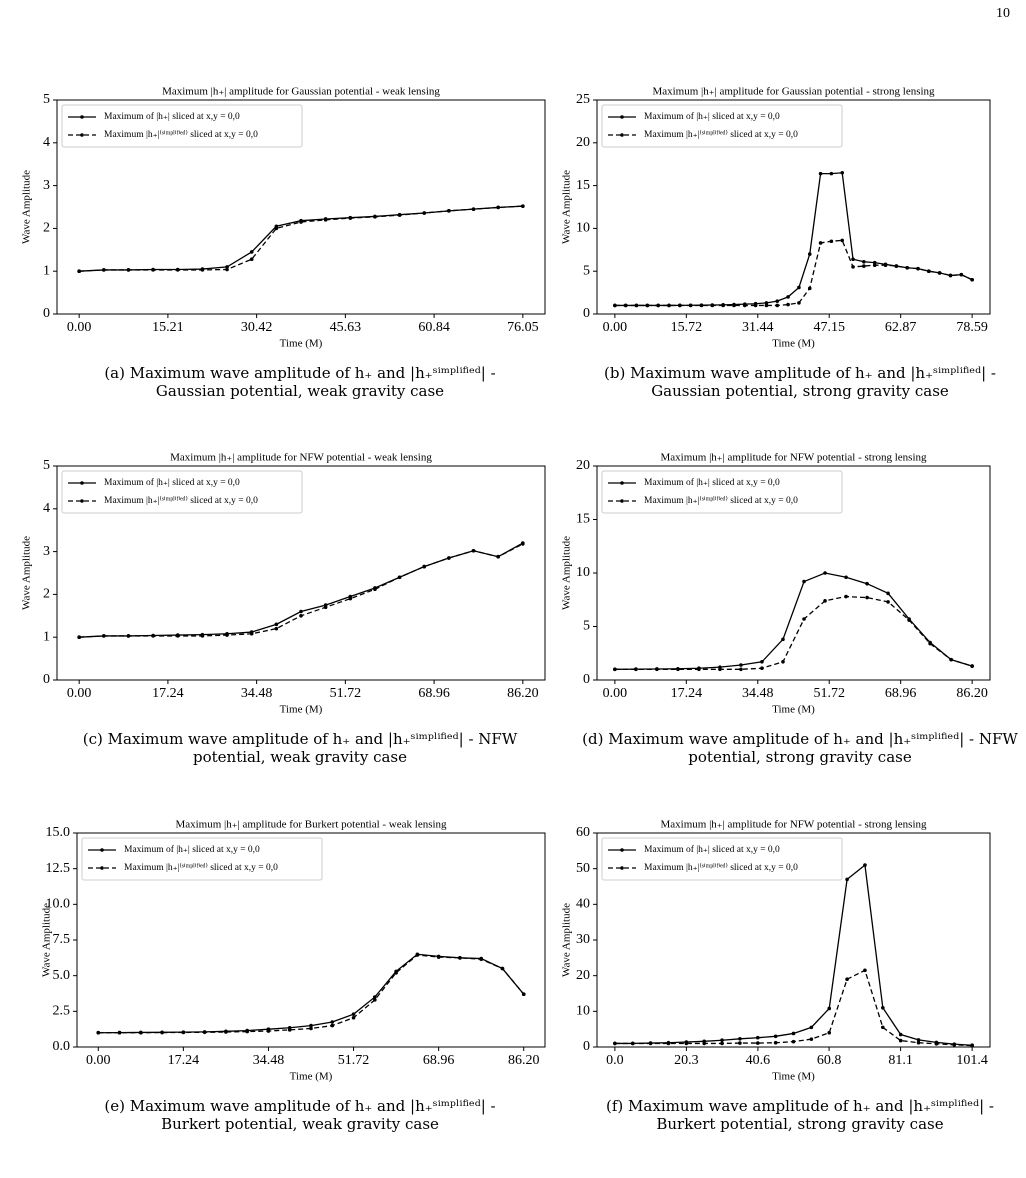 Image resolution: width=1026 pixels, height=1178 pixels. Describe the element at coordinates (800, 391) in the screenshot. I see `caption: Gaussian potential, strong gravity case` at that location.